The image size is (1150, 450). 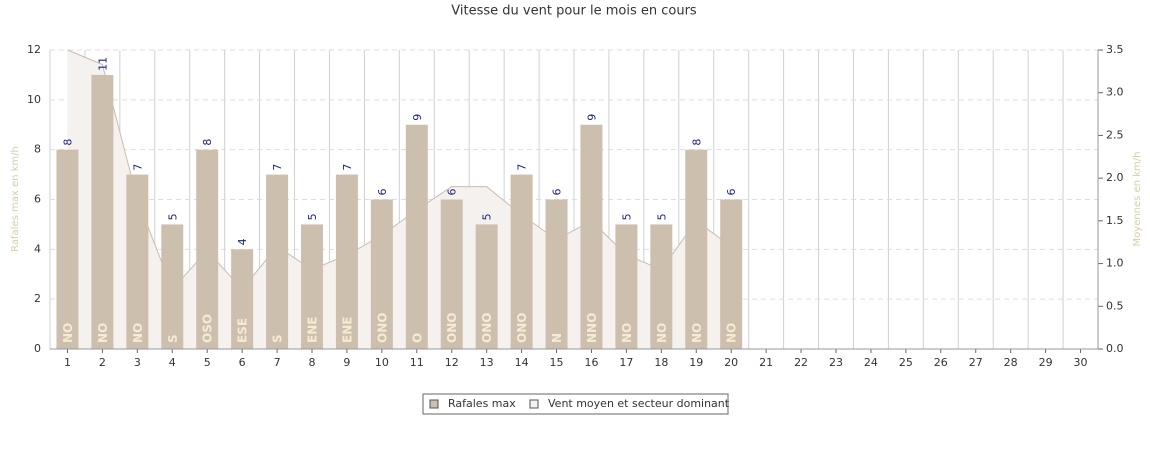 I want to click on x-tick-label: 8, so click(x=312, y=362).